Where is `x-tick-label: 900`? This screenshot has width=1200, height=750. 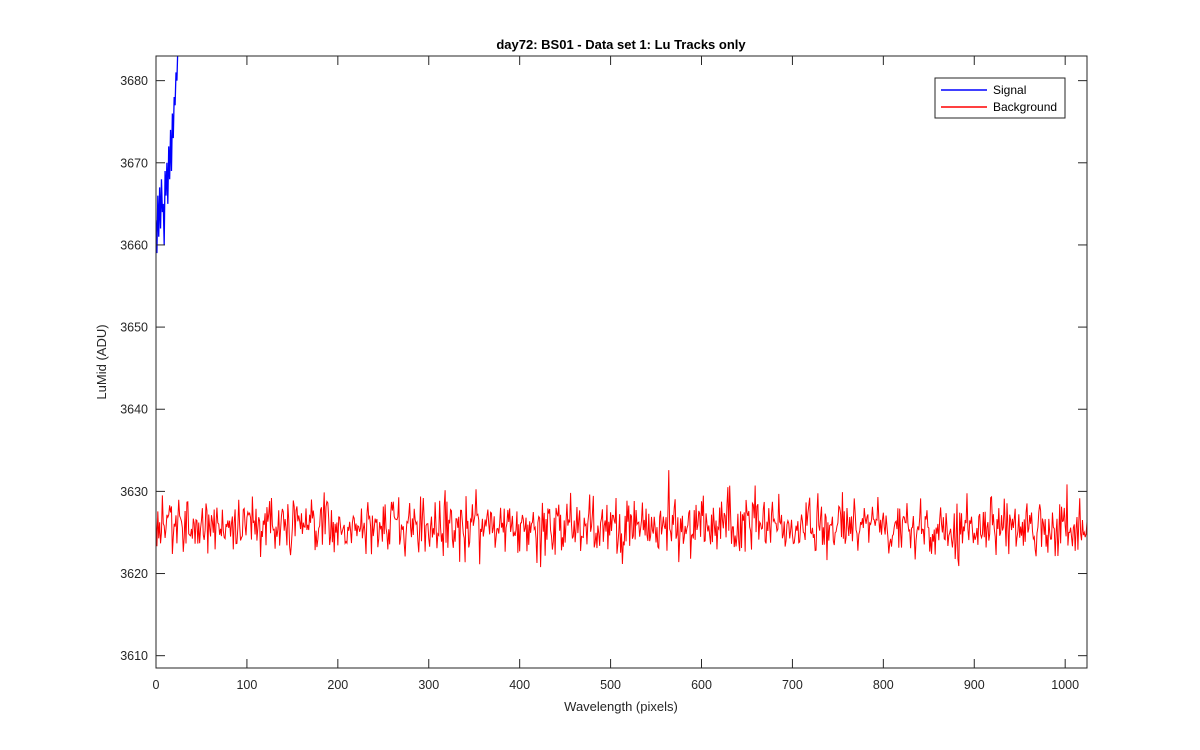
x-tick-label: 900 is located at coordinates (974, 685).